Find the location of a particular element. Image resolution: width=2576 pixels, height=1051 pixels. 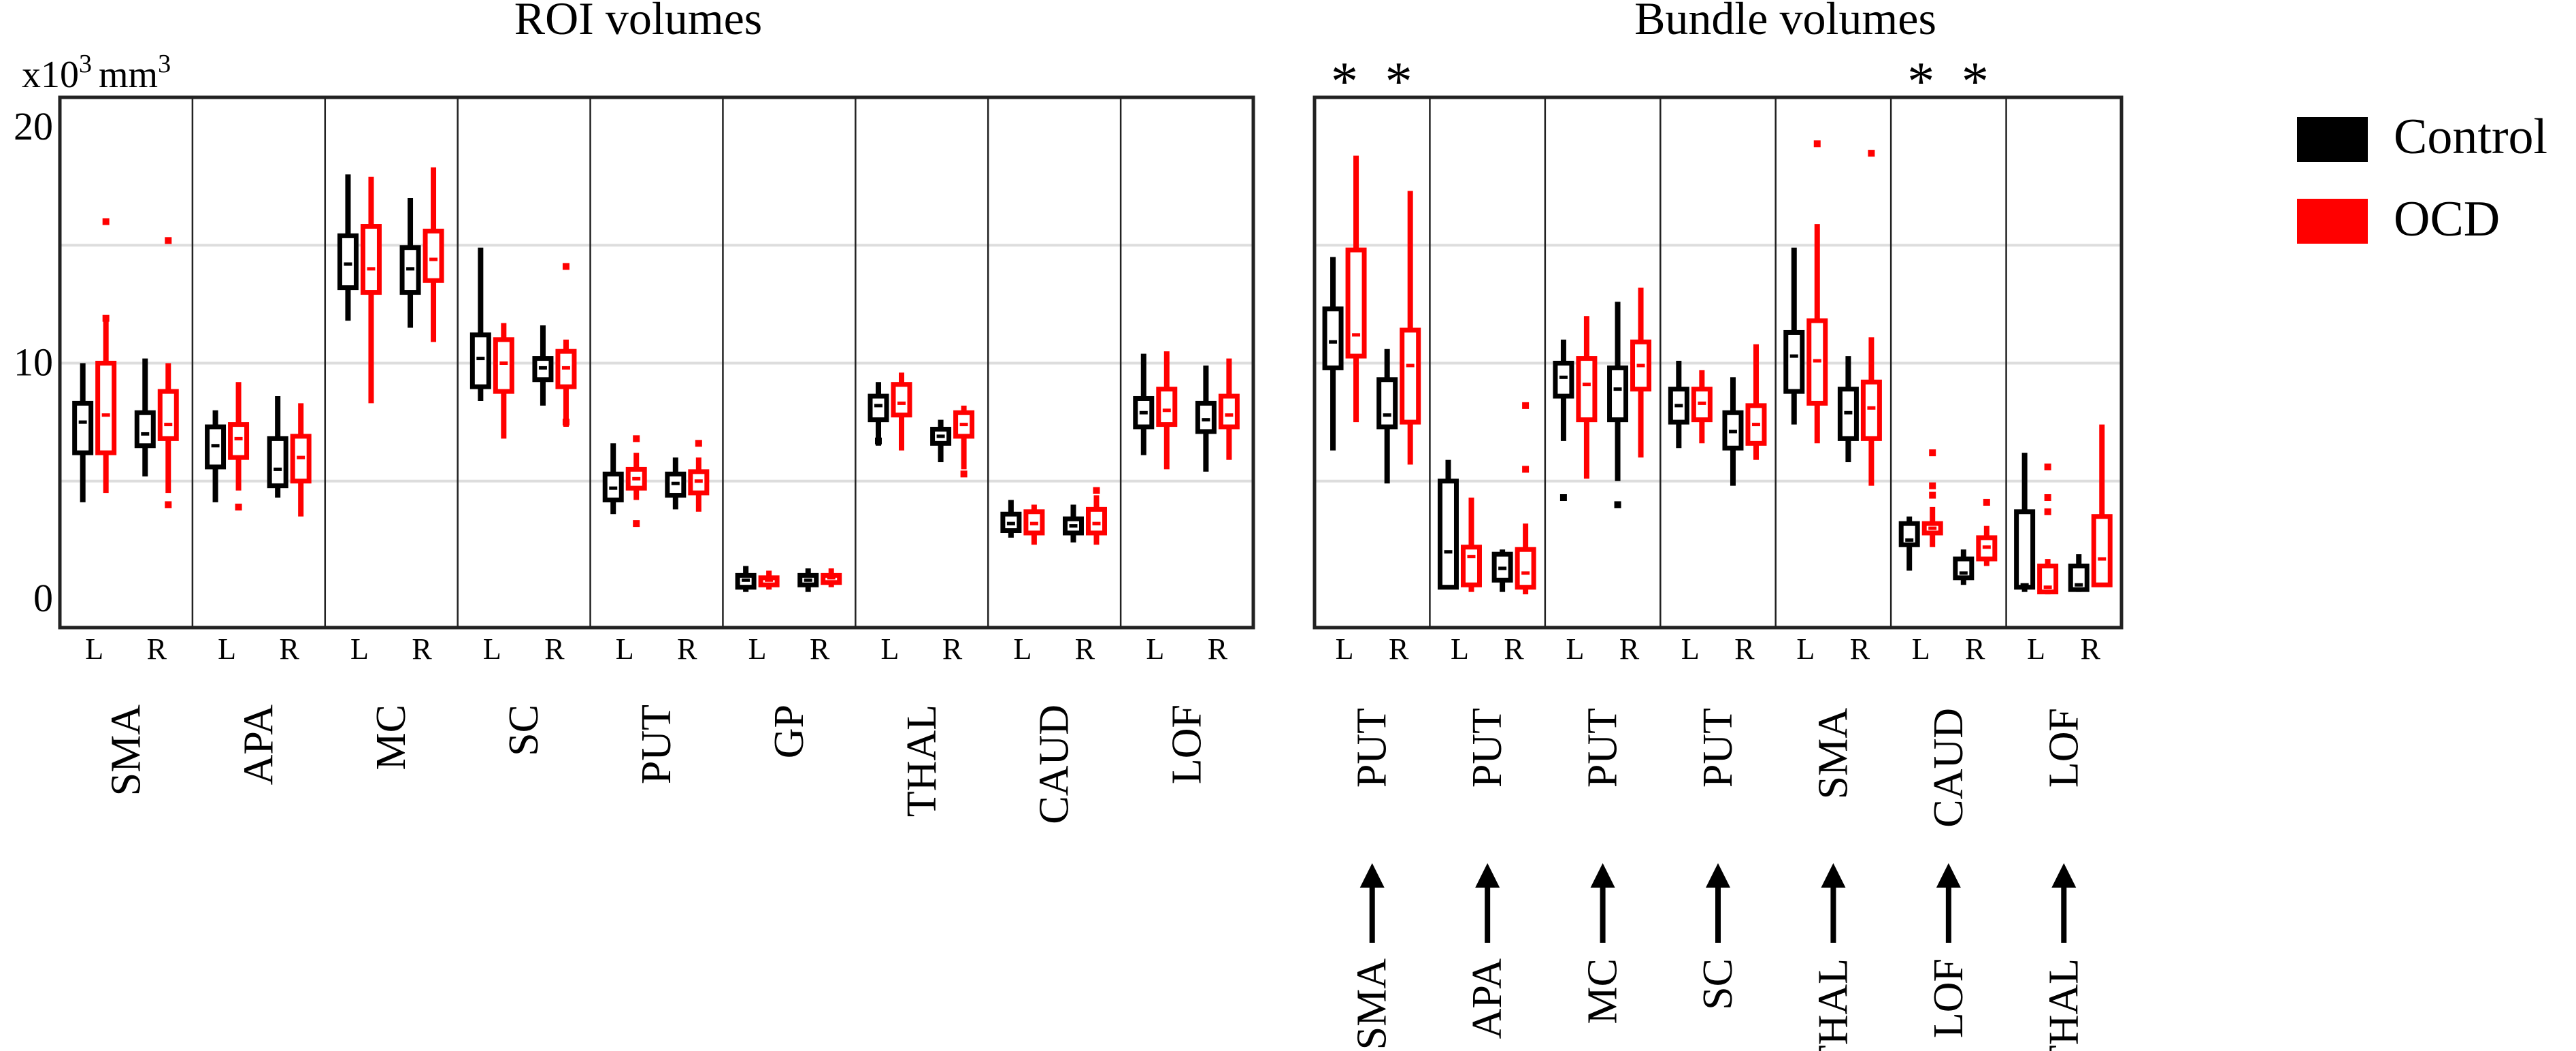

bundle-box-apa-put-r-ocd is located at coordinates (1526, 498).